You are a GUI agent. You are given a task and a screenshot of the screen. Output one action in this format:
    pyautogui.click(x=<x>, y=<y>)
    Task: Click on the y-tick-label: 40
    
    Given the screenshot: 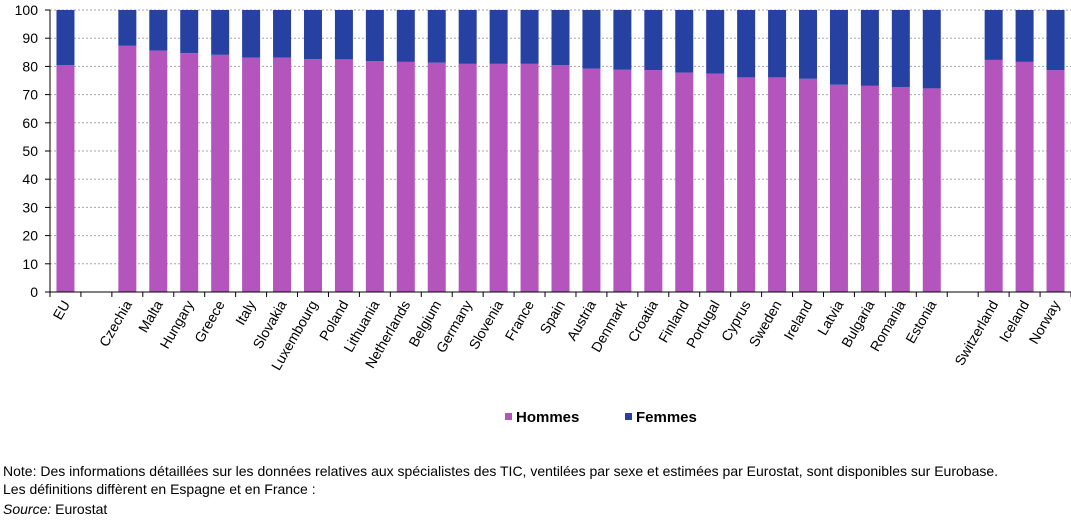 What is the action you would take?
    pyautogui.click(x=30, y=179)
    